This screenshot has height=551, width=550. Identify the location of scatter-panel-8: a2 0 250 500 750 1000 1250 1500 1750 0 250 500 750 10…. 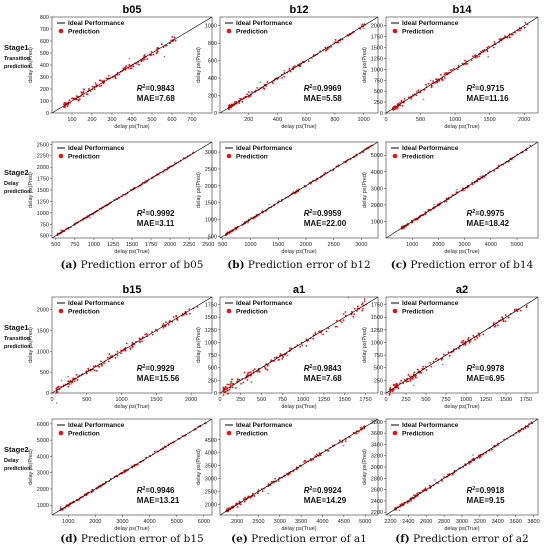
(450, 347).